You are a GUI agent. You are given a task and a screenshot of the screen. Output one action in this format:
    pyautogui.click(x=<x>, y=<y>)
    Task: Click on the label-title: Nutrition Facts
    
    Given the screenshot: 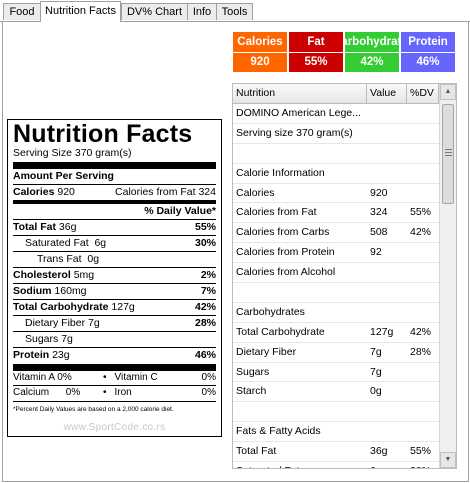 What is the action you would take?
    pyautogui.click(x=103, y=134)
    